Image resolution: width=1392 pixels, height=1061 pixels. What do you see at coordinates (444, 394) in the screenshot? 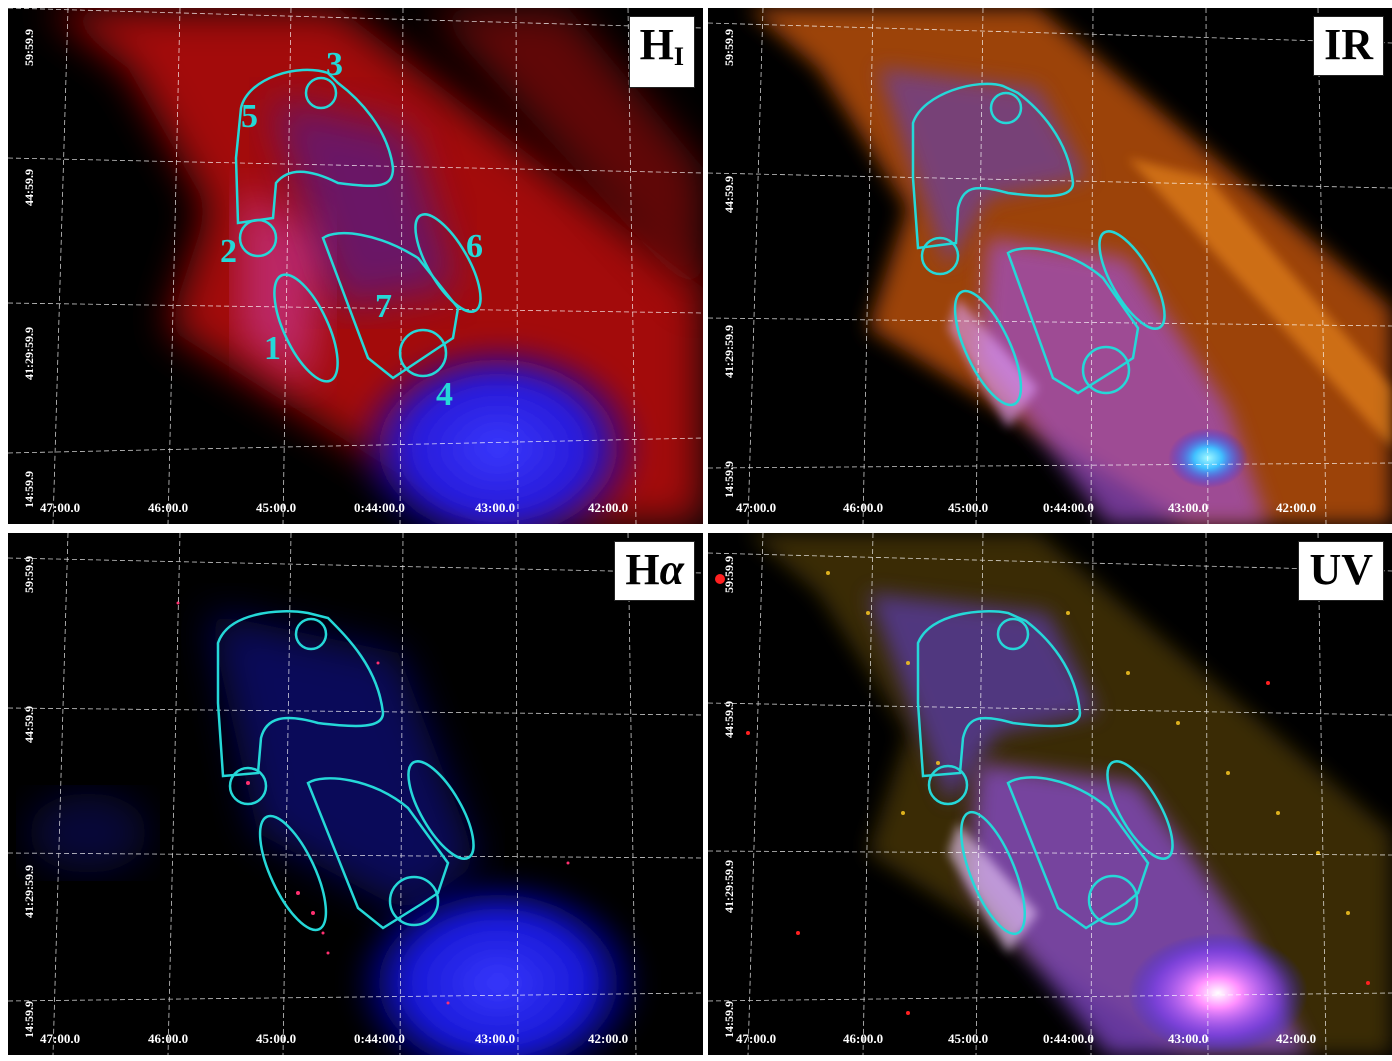
I see `region-label-4: 4` at bounding box center [444, 394].